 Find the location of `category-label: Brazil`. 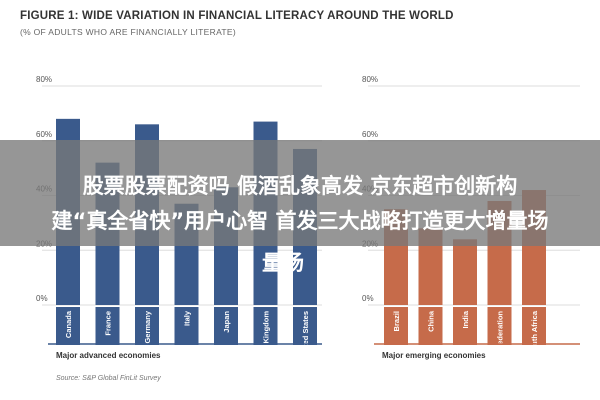

category-label: Brazil is located at coordinates (396, 321).